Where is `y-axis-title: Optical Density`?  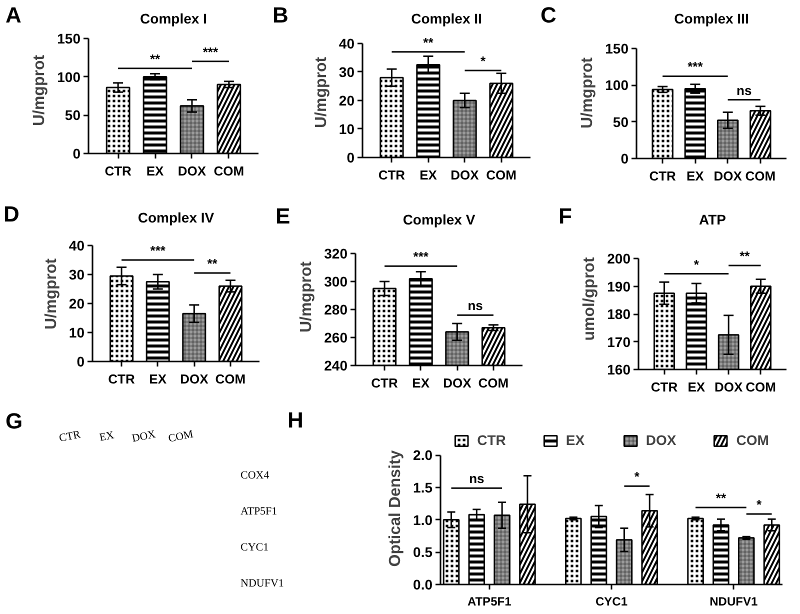 y-axis-title: Optical Density is located at coordinates (395, 508).